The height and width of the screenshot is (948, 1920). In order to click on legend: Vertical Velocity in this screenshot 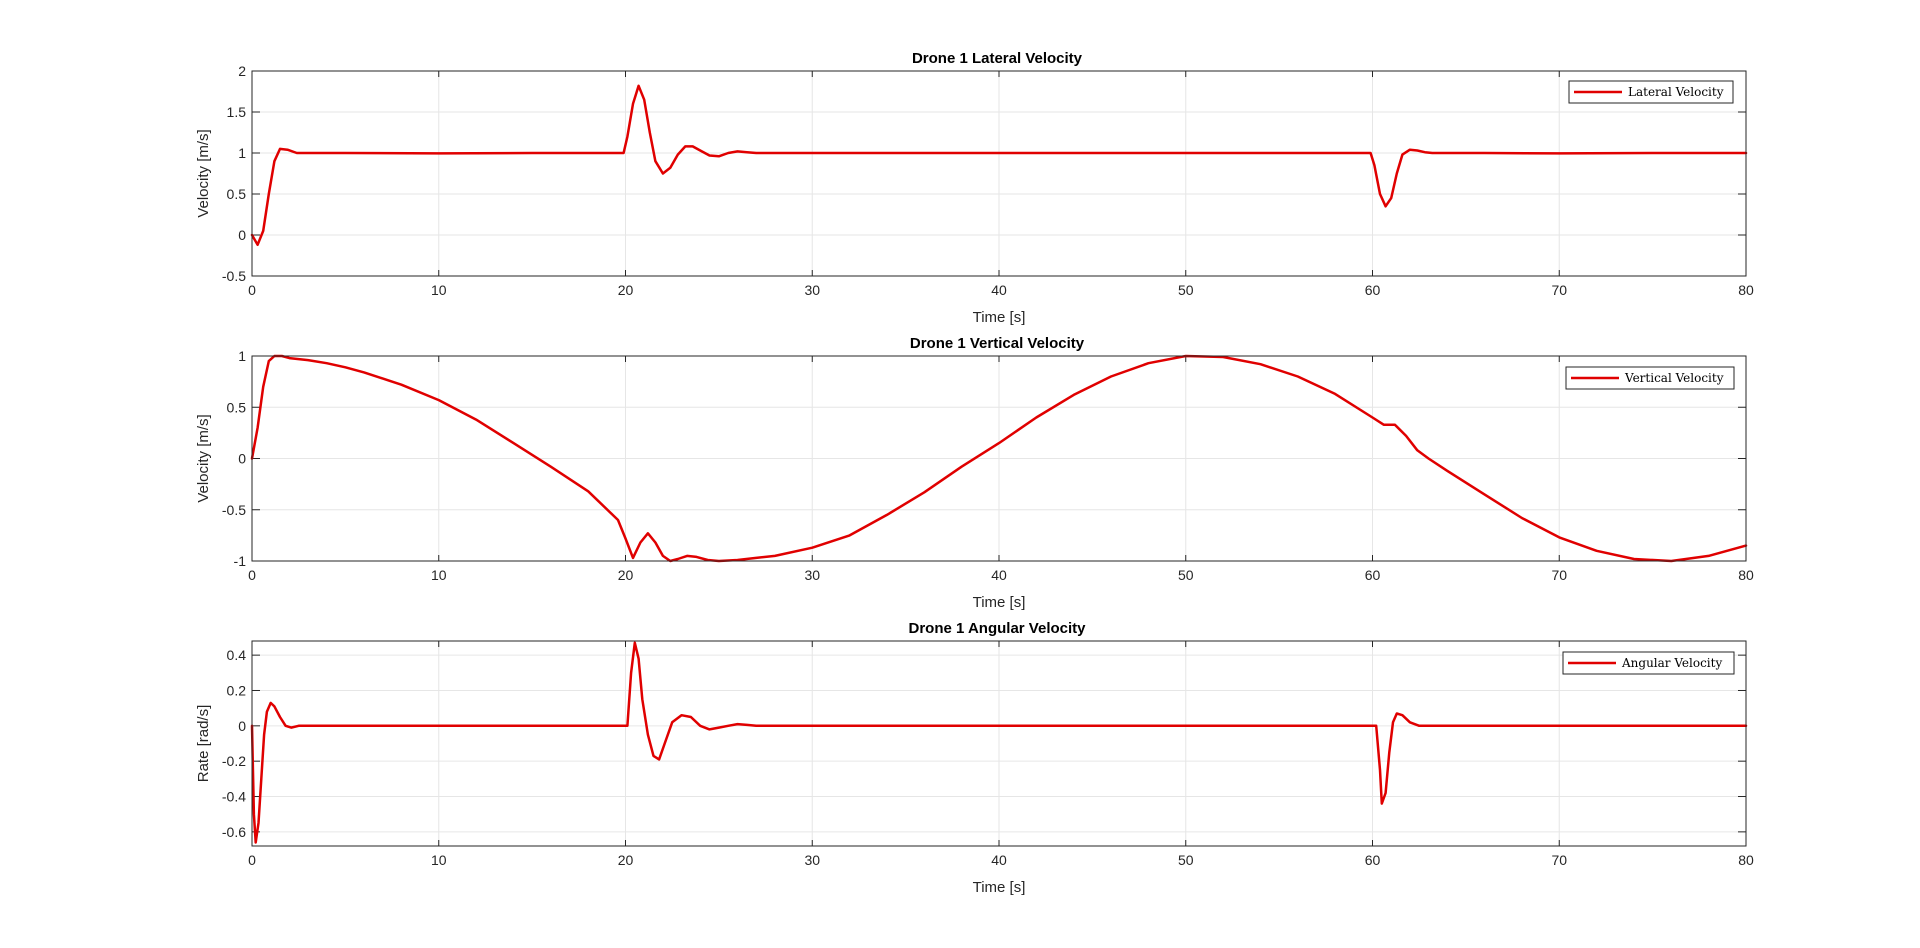, I will do `click(1650, 378)`.